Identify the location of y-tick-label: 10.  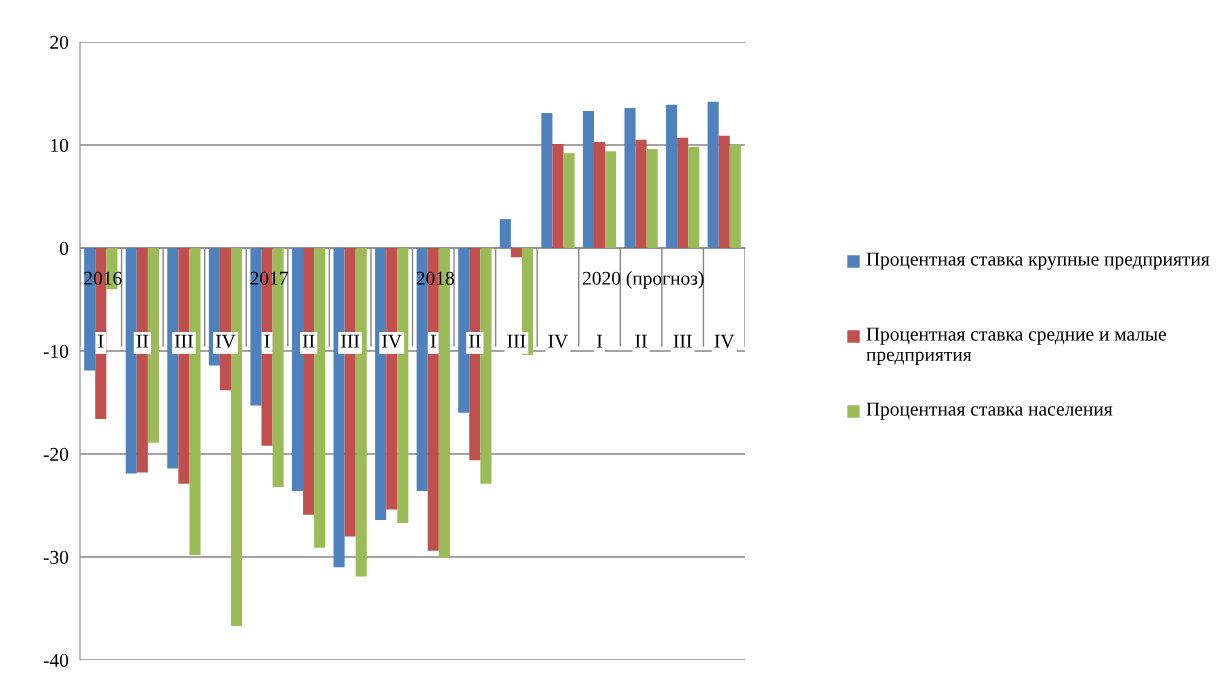
(60, 145).